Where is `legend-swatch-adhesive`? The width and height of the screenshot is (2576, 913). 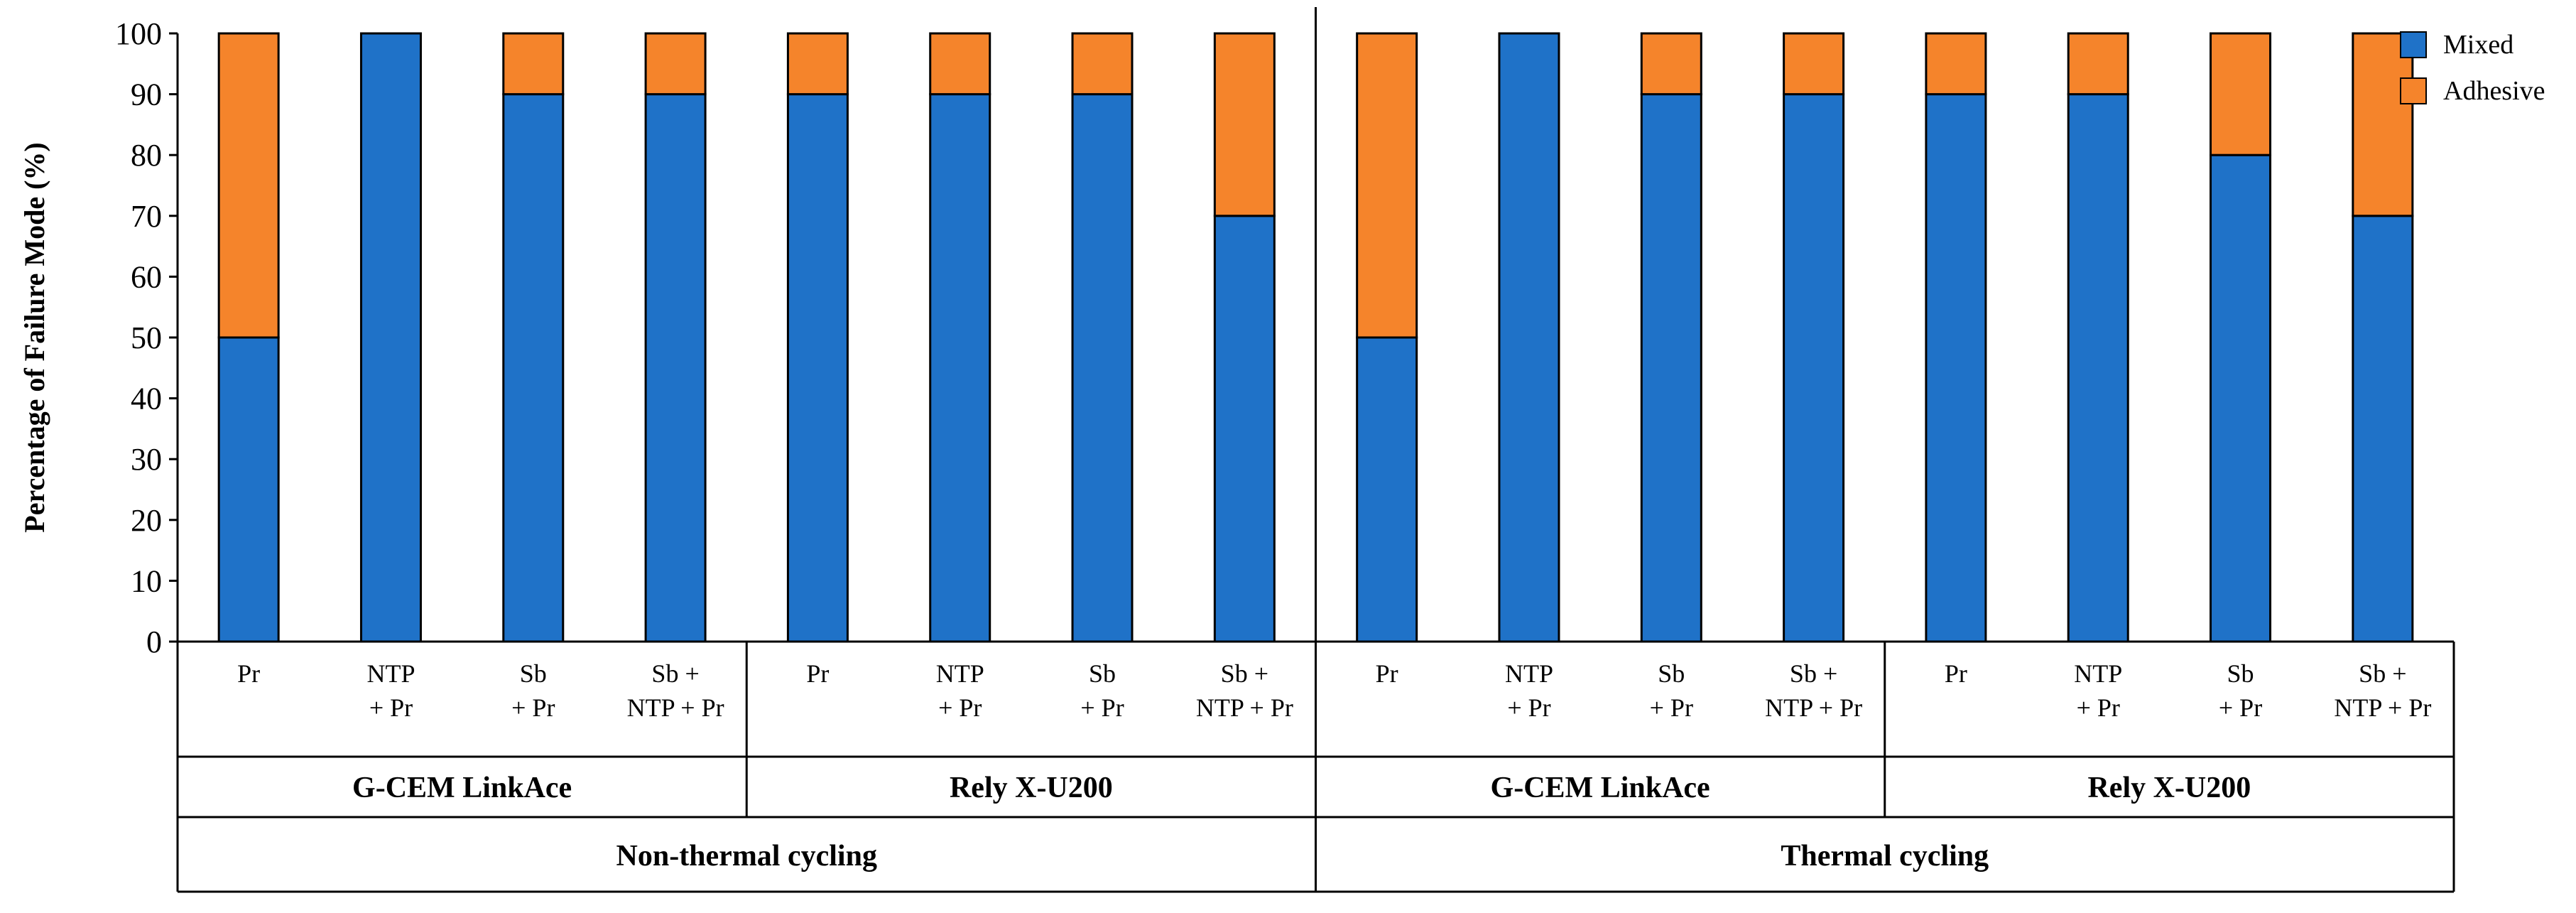 legend-swatch-adhesive is located at coordinates (2413, 90).